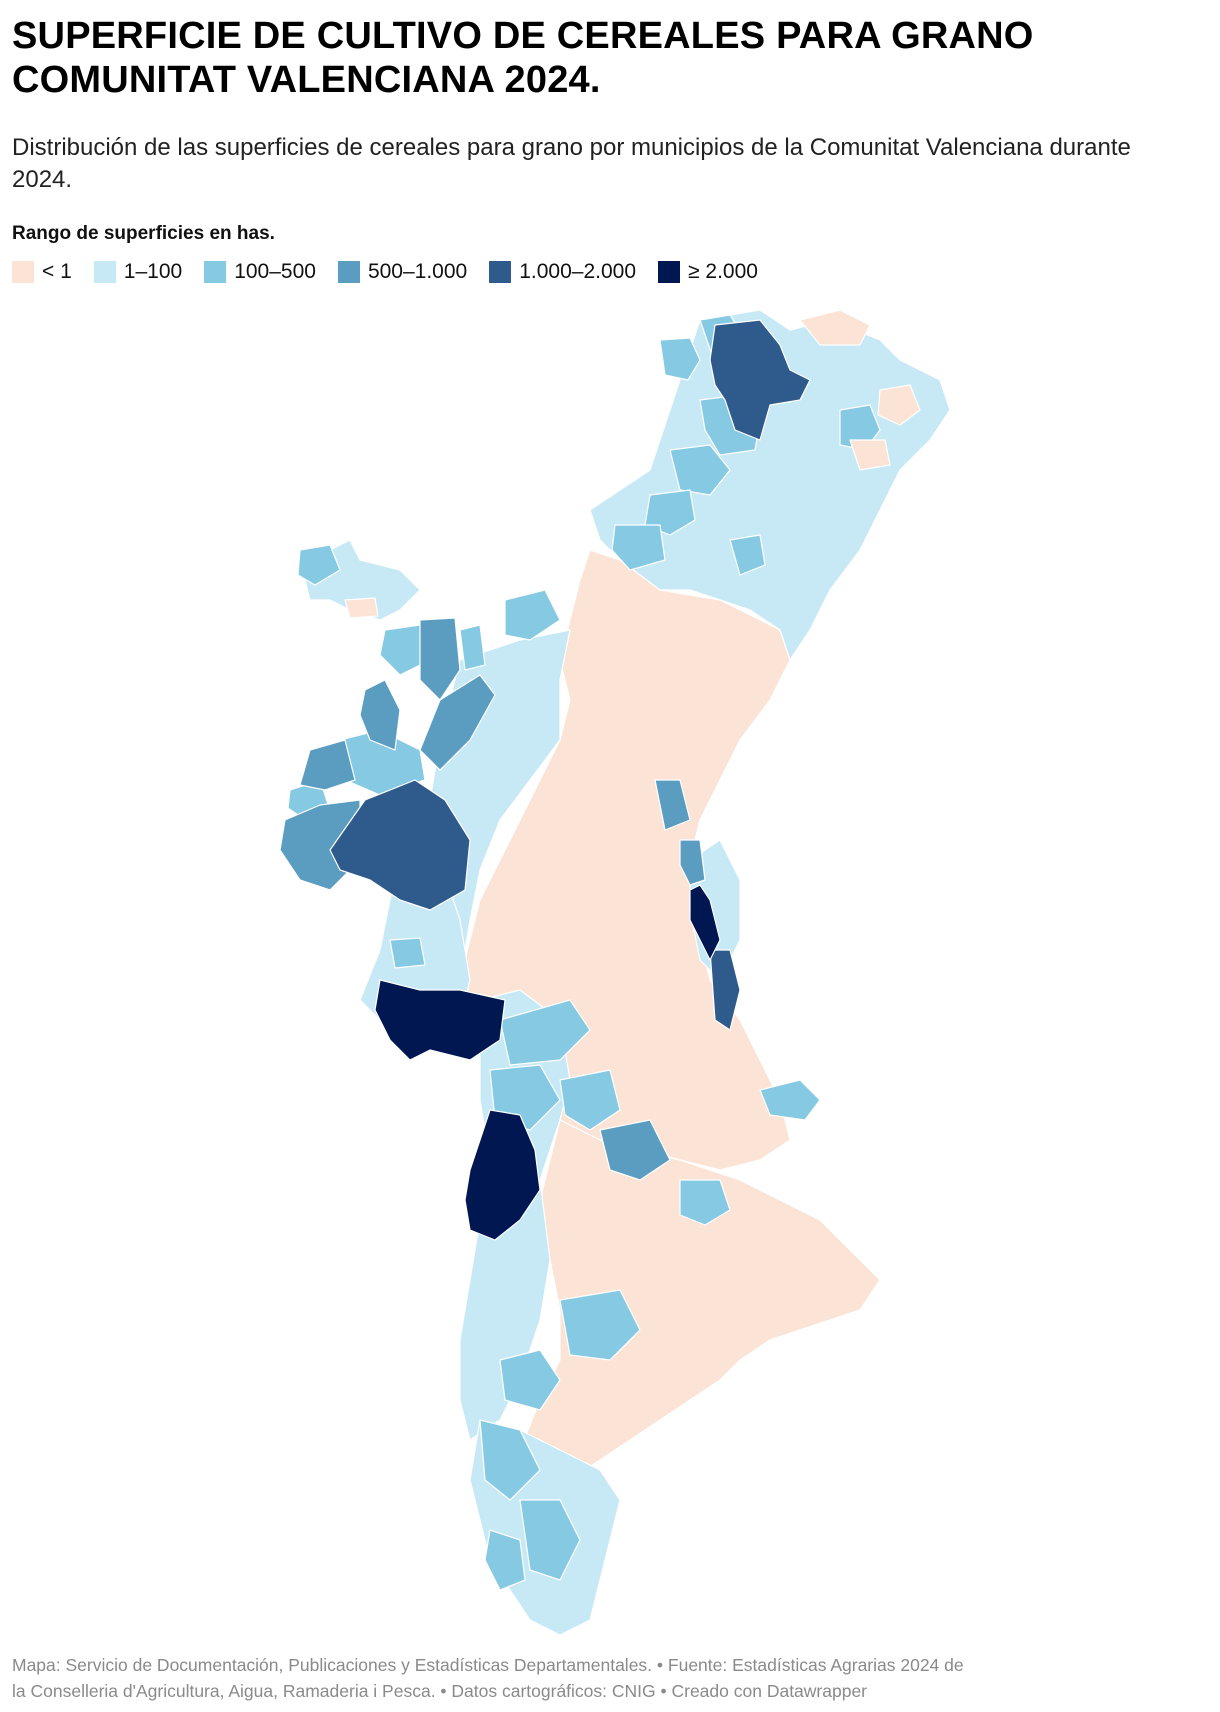  I want to click on muni-lt1-north-c, so click(870, 455).